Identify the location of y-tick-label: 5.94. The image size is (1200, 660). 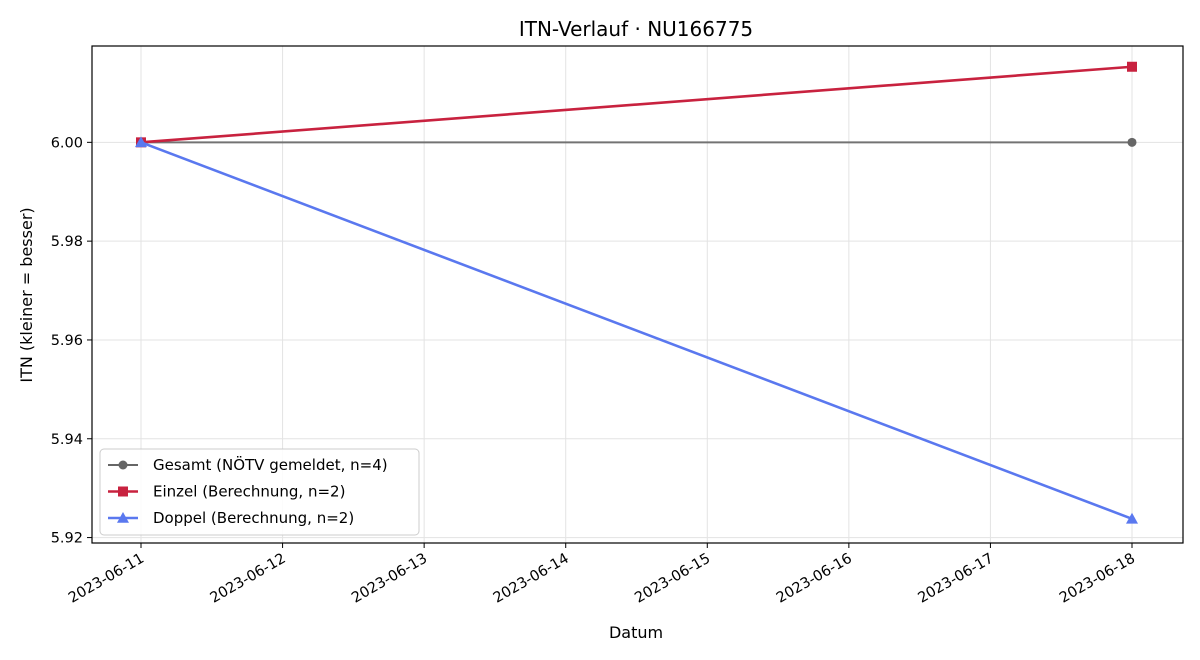
(67, 440).